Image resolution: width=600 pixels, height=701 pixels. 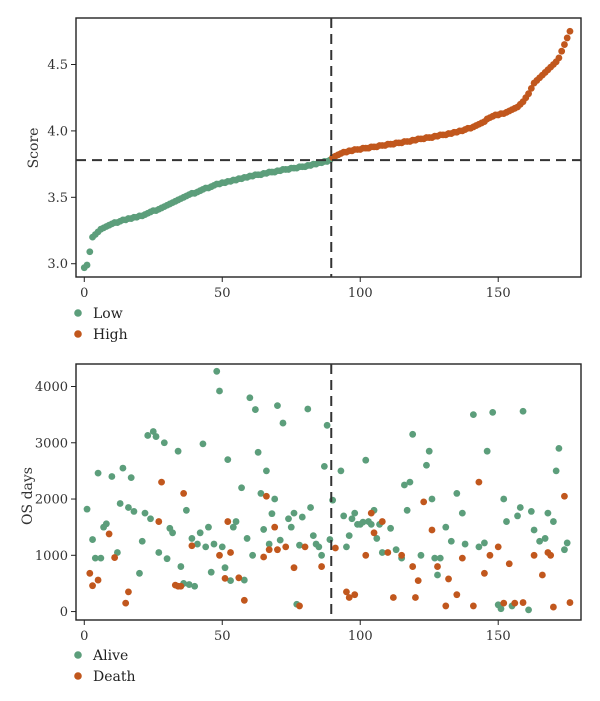 What do you see at coordinates (78, 655) in the screenshot?
I see `legend-marker-alive` at bounding box center [78, 655].